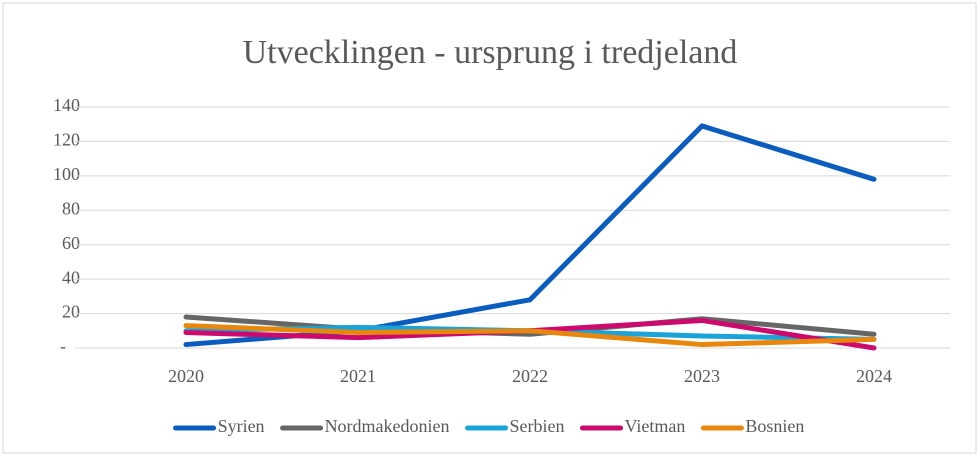  What do you see at coordinates (655, 426) in the screenshot?
I see `legend-label: Vietman` at bounding box center [655, 426].